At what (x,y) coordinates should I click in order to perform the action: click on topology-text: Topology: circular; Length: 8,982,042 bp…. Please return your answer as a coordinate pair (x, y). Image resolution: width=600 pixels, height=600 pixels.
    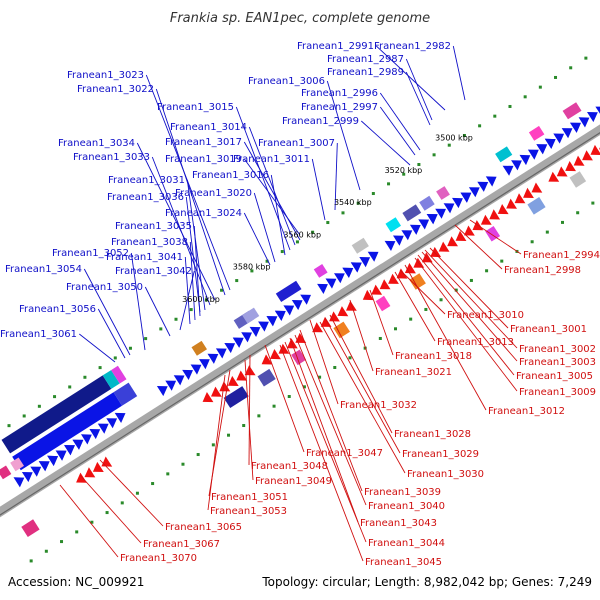
    Looking at the image, I should click on (426, 582).